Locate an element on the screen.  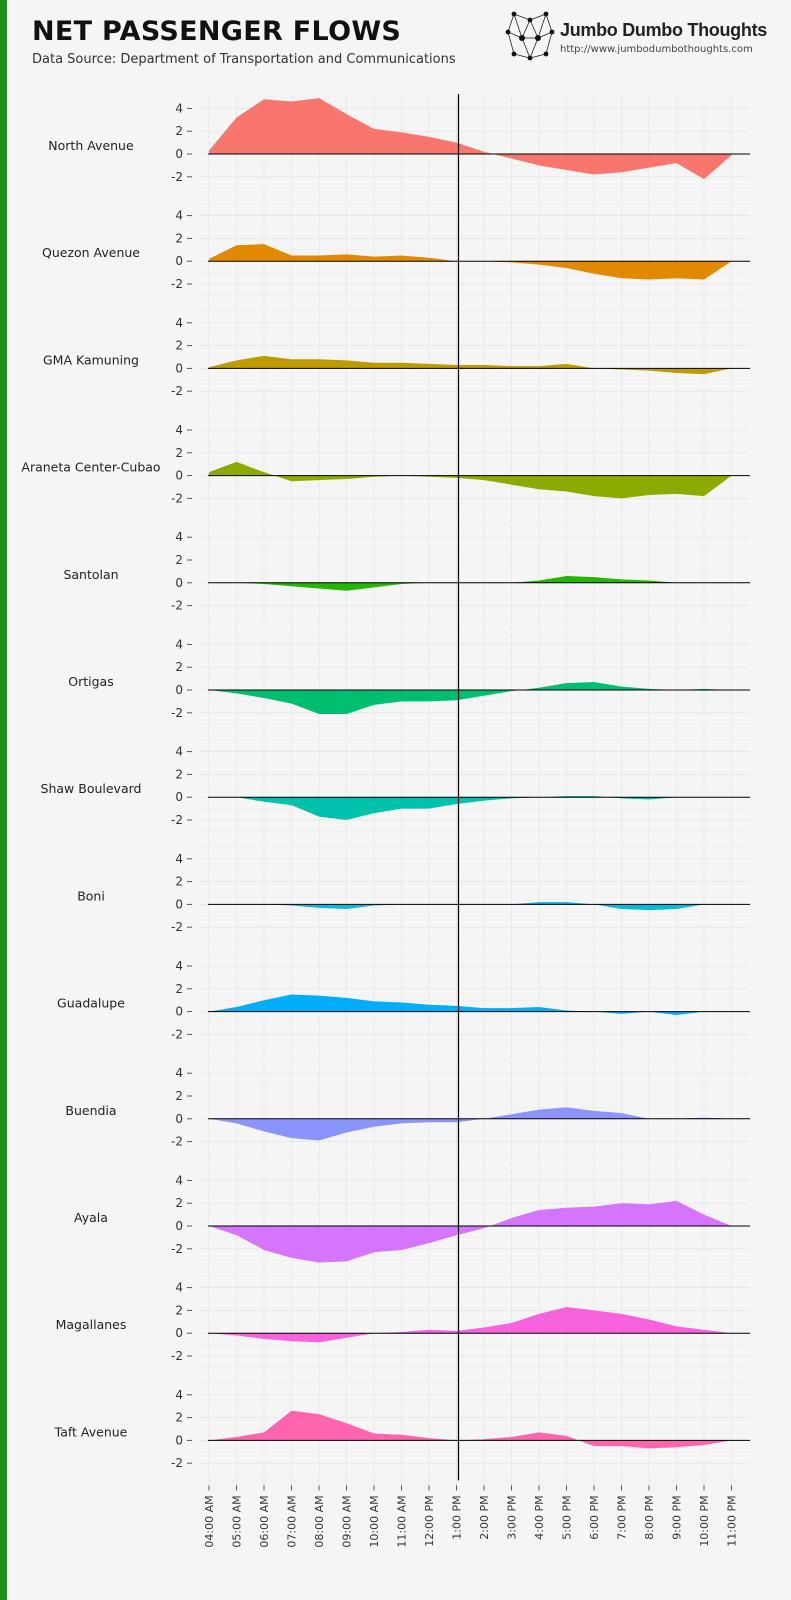
left-accent-bar is located at coordinates (3, 800).